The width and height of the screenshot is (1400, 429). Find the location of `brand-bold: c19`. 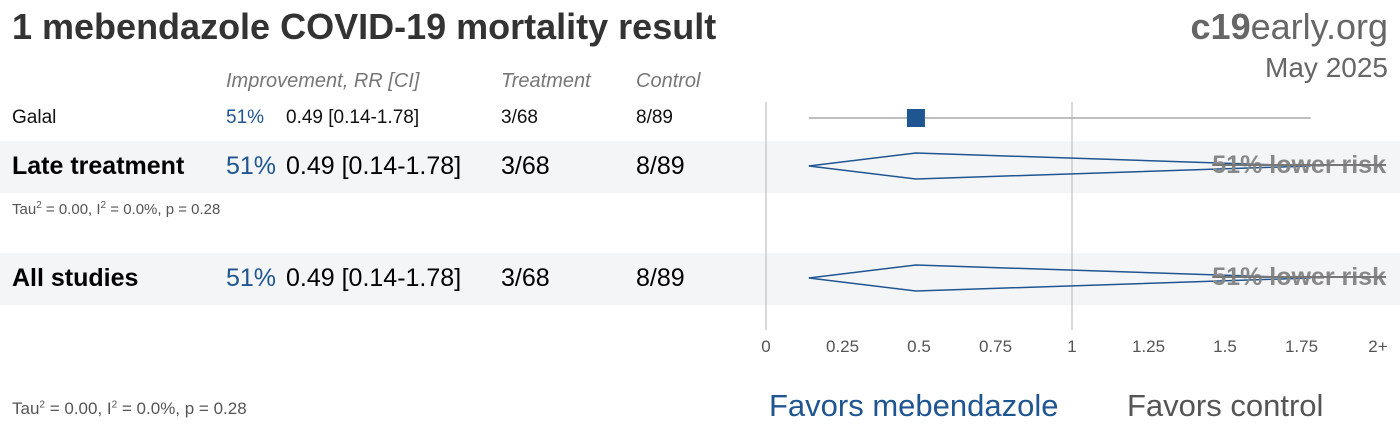

brand-bold: c19 is located at coordinates (1220, 26).